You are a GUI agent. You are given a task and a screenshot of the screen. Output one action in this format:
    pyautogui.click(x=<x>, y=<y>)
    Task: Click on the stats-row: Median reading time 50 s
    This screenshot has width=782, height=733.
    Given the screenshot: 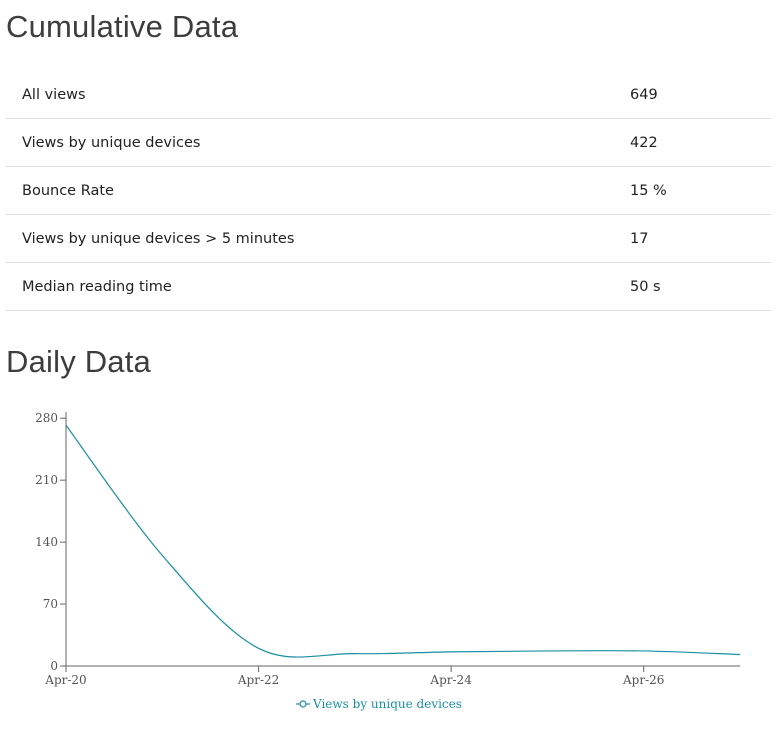 What is the action you would take?
    pyautogui.click(x=388, y=286)
    